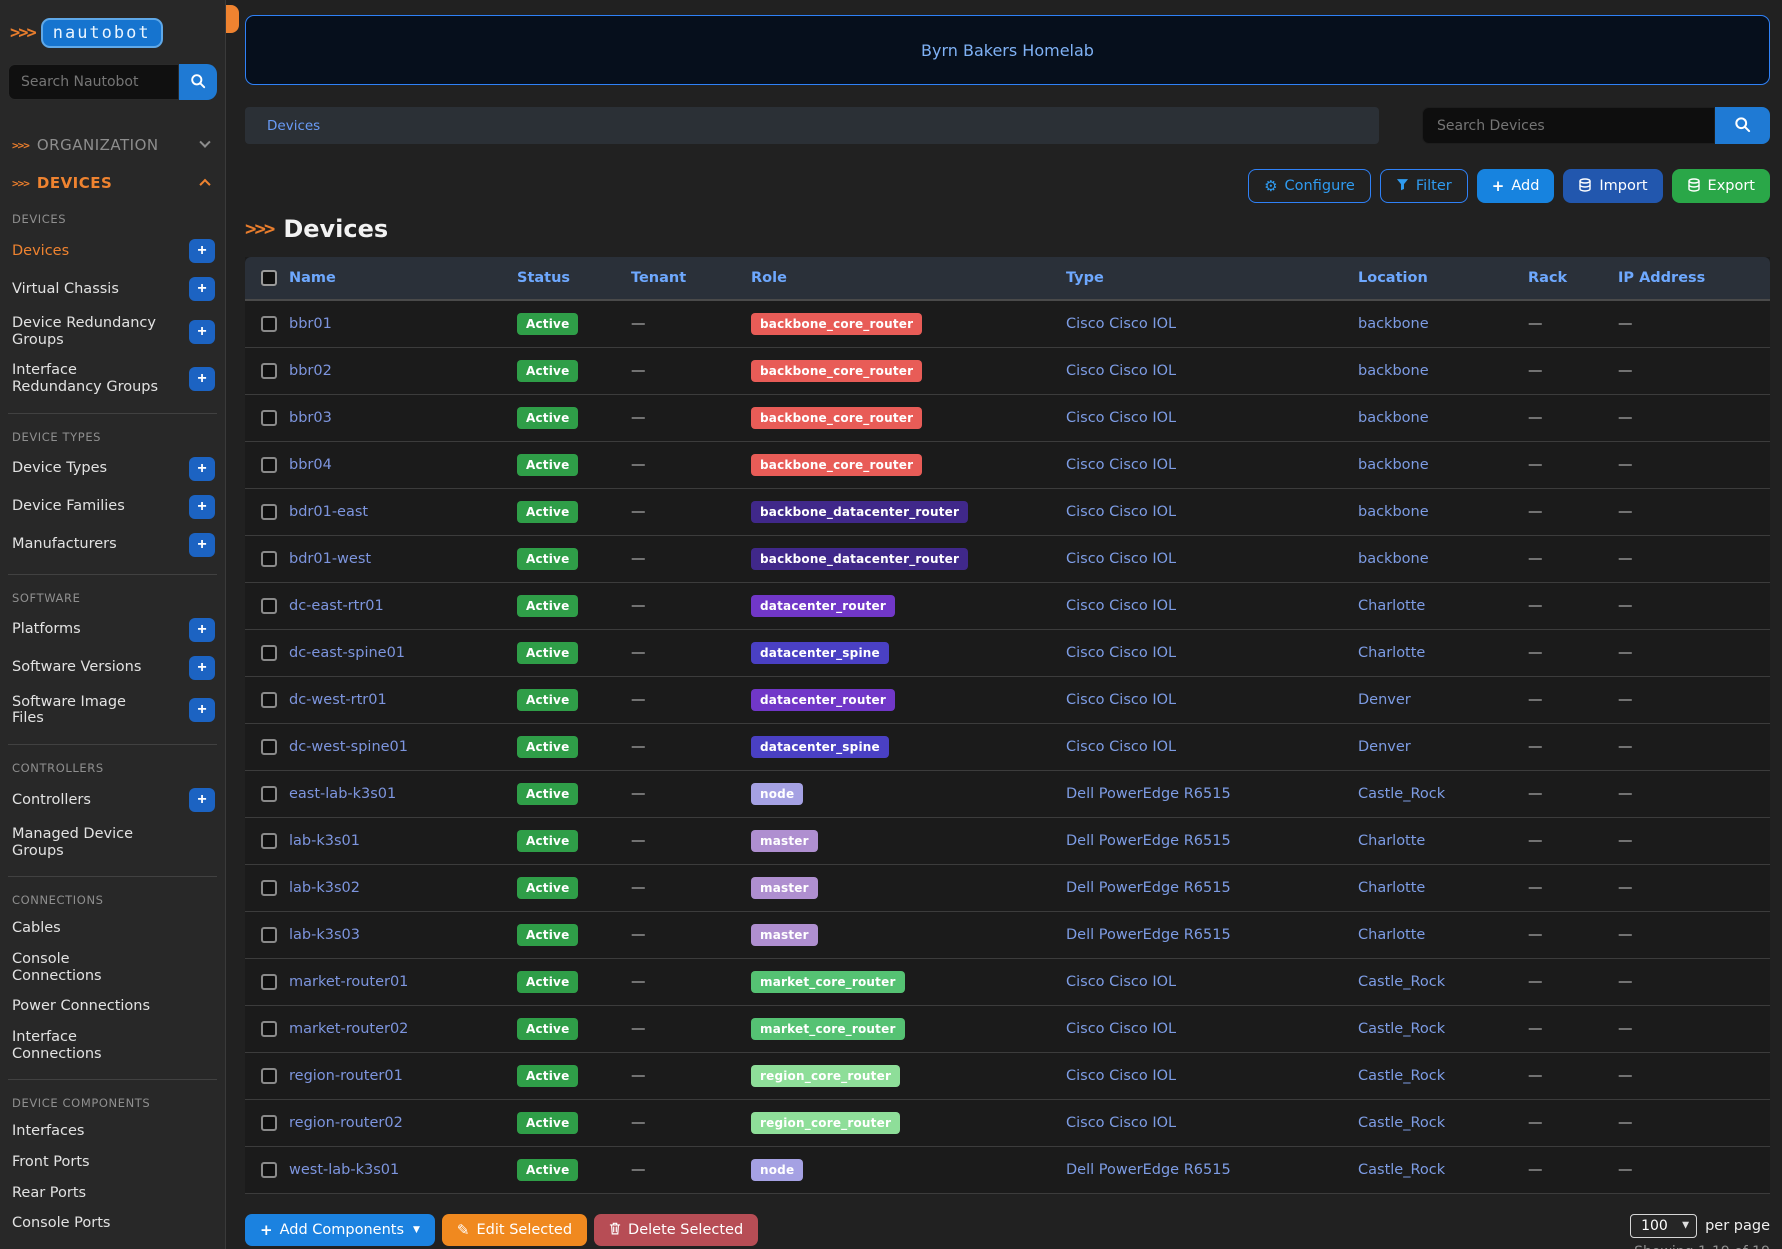 The image size is (1782, 1249). I want to click on devices-search-input, so click(1568, 125).